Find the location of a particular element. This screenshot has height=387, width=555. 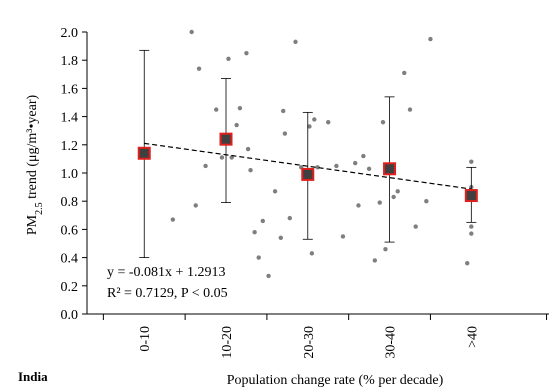

x-tick-label: 10-20 is located at coordinates (227, 342).